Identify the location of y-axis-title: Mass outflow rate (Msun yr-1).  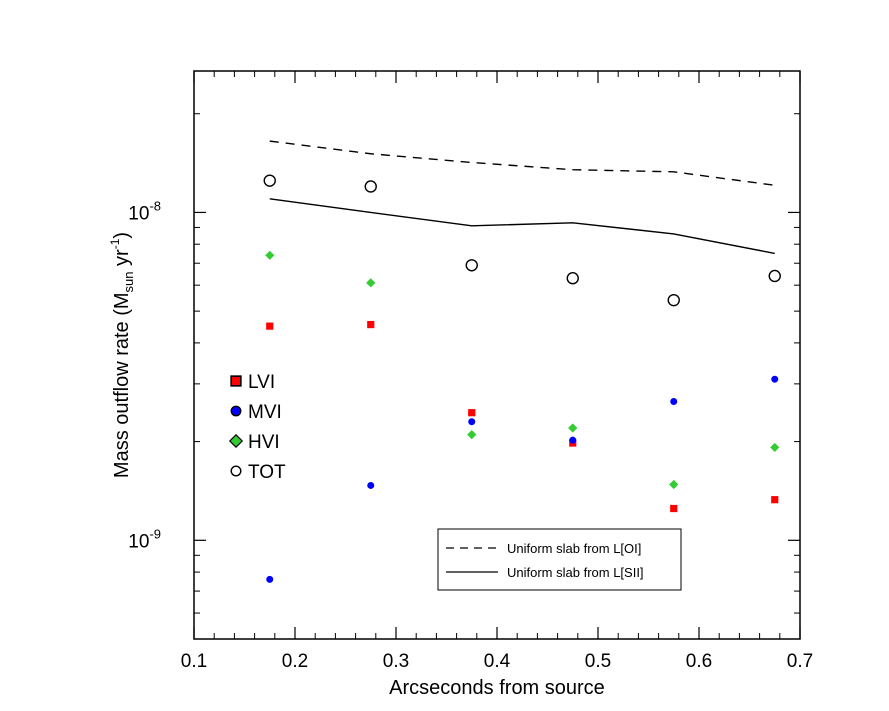
(122, 355).